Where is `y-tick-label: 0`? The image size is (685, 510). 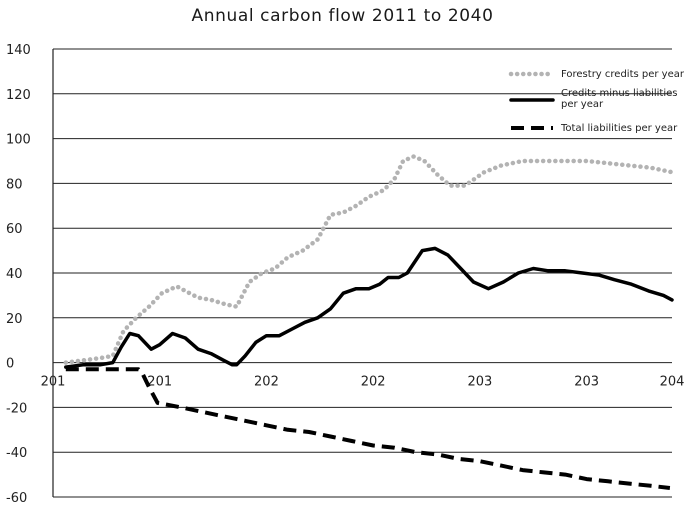
y-tick-label: 0 is located at coordinates (10, 364).